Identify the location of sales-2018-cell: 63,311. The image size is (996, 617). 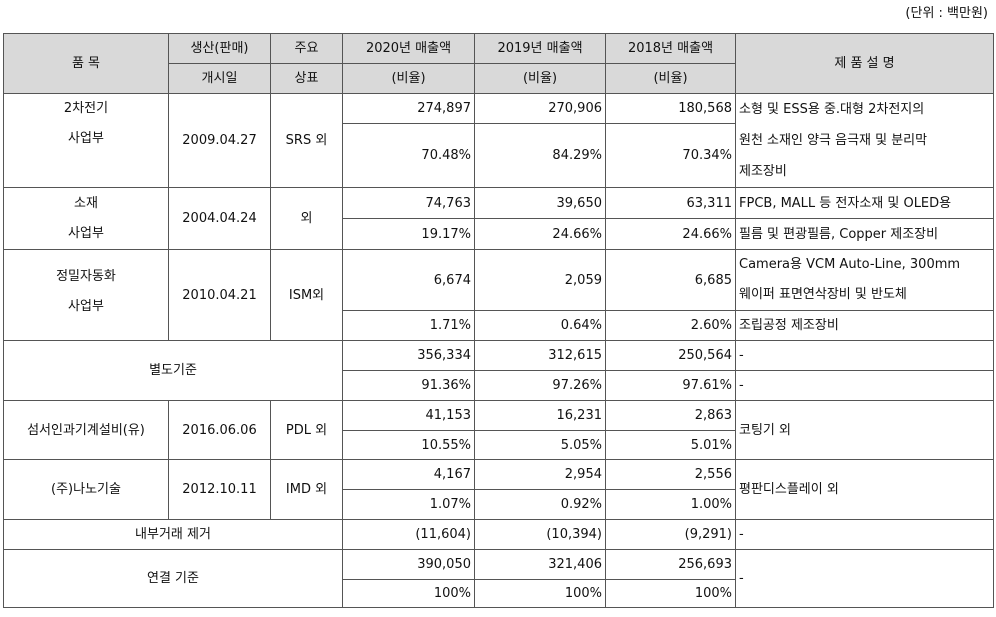
(670, 203).